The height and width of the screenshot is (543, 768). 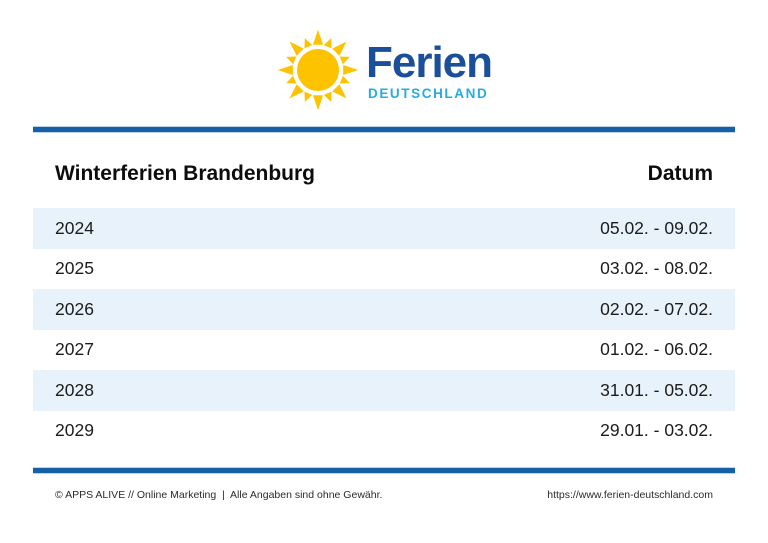 What do you see at coordinates (384, 268) in the screenshot?
I see `table-row: 2025 03.02. - 08.02.` at bounding box center [384, 268].